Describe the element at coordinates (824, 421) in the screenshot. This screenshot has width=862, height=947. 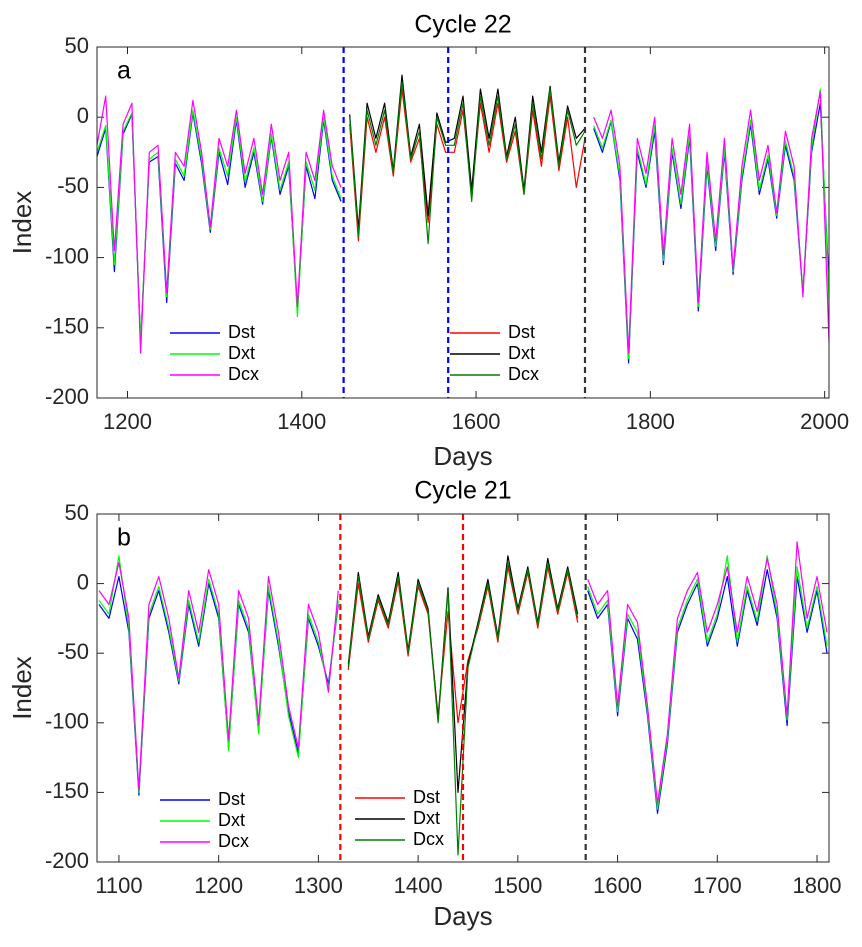
I see `x-tick-label: 2000` at that location.